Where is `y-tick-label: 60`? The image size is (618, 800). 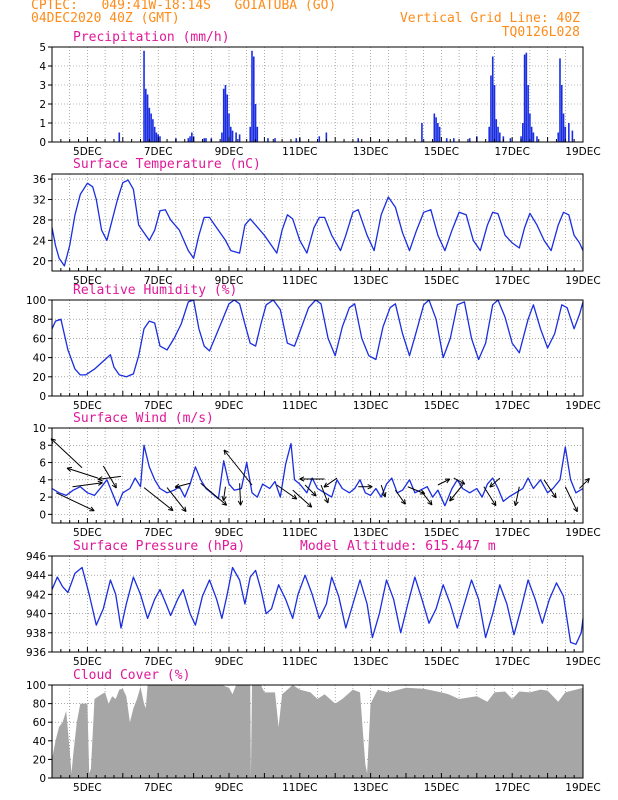
y-tick-label: 60 is located at coordinates (39, 723).